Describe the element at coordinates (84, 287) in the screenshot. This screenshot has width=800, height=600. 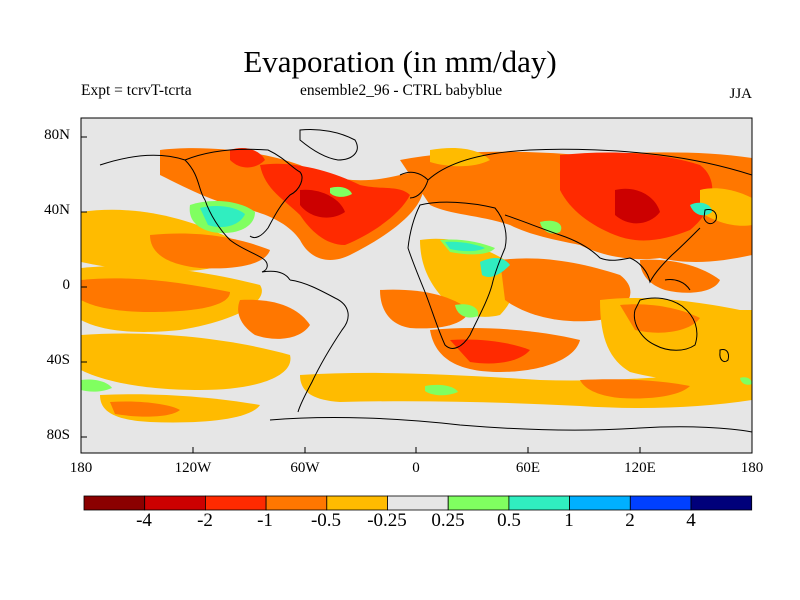
I see `lat-ticks` at that location.